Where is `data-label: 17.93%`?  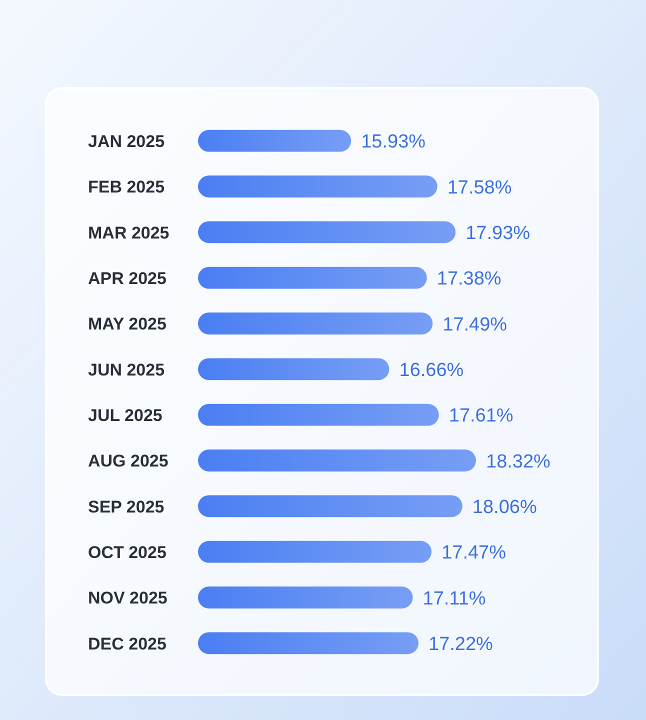
data-label: 17.93% is located at coordinates (498, 233).